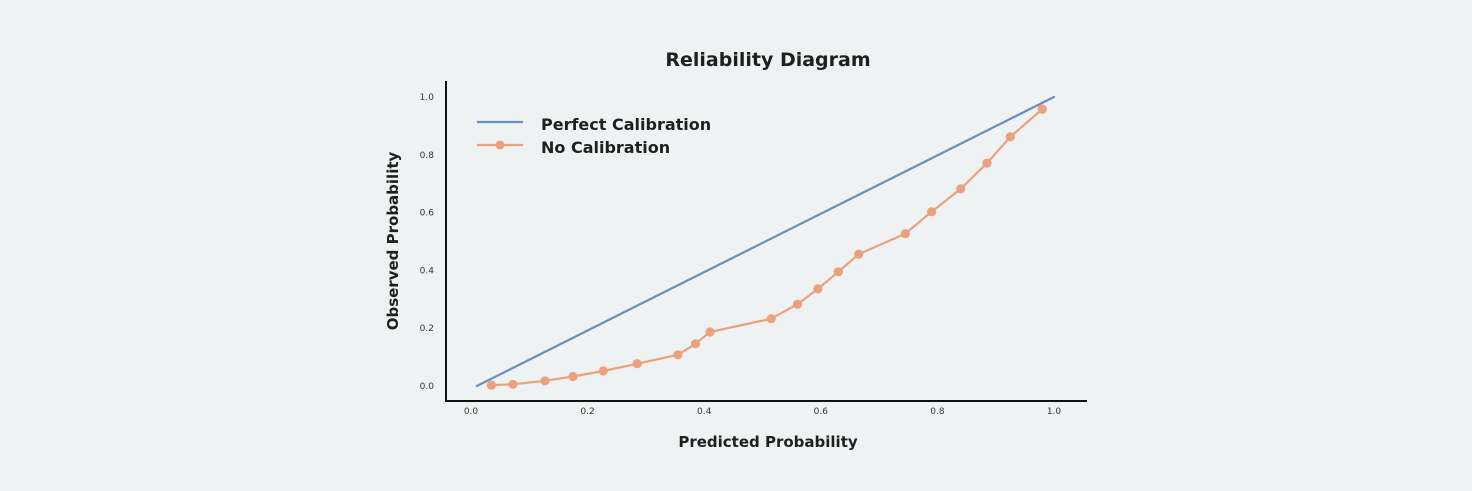  What do you see at coordinates (768, 442) in the screenshot?
I see `x-axis-label: Predicted Probability` at bounding box center [768, 442].